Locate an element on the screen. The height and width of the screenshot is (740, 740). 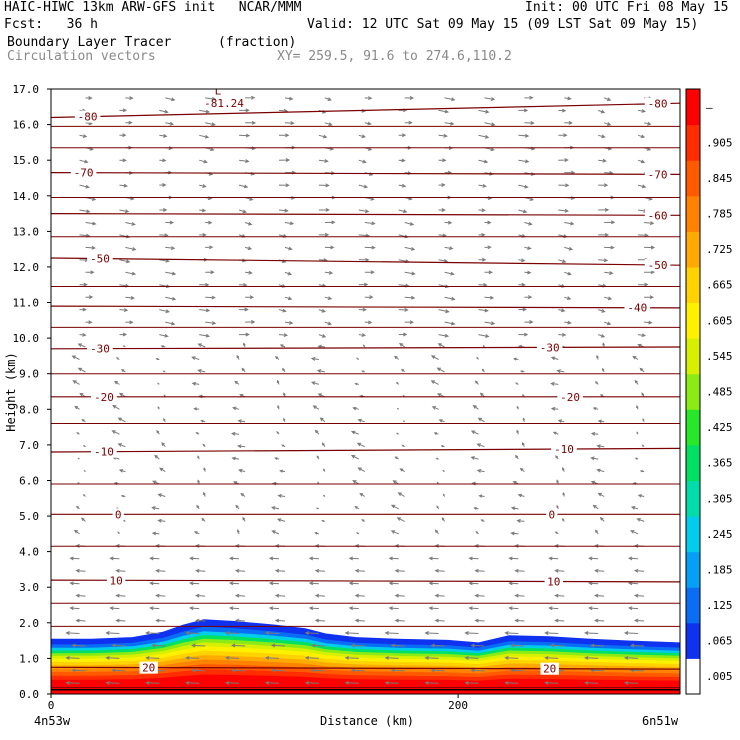
colorbar-label-12: .725 is located at coordinates (719, 249).